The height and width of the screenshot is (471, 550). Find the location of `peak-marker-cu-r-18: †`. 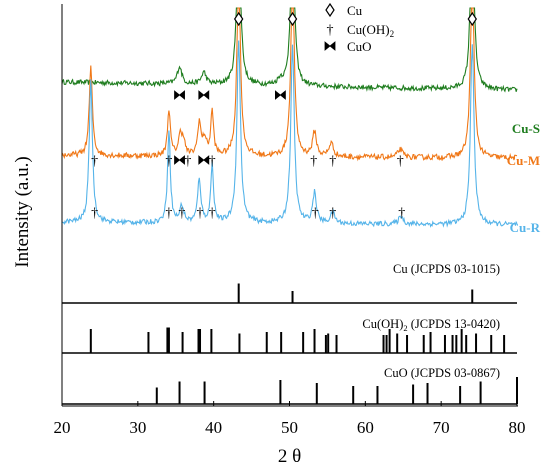

peak-marker-cu-r-18: † is located at coordinates (200, 213).